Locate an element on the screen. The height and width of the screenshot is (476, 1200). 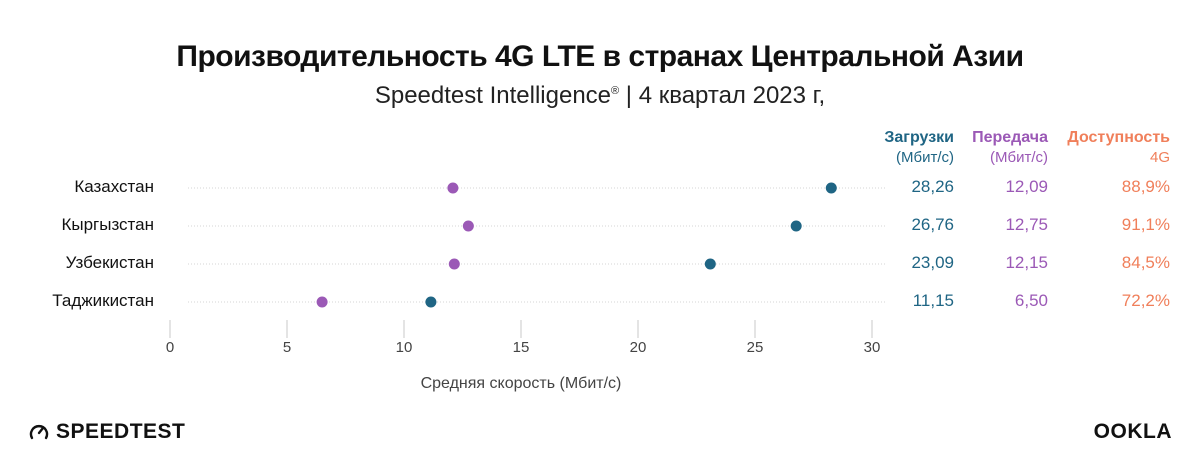
upload-header-label: Передача is located at coordinates (1010, 137).